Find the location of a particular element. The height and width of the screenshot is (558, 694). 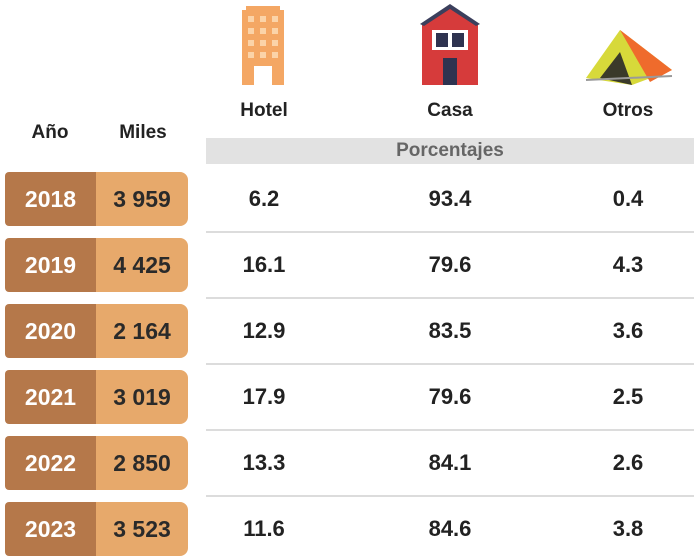

year-header: Año is located at coordinates (50, 132).